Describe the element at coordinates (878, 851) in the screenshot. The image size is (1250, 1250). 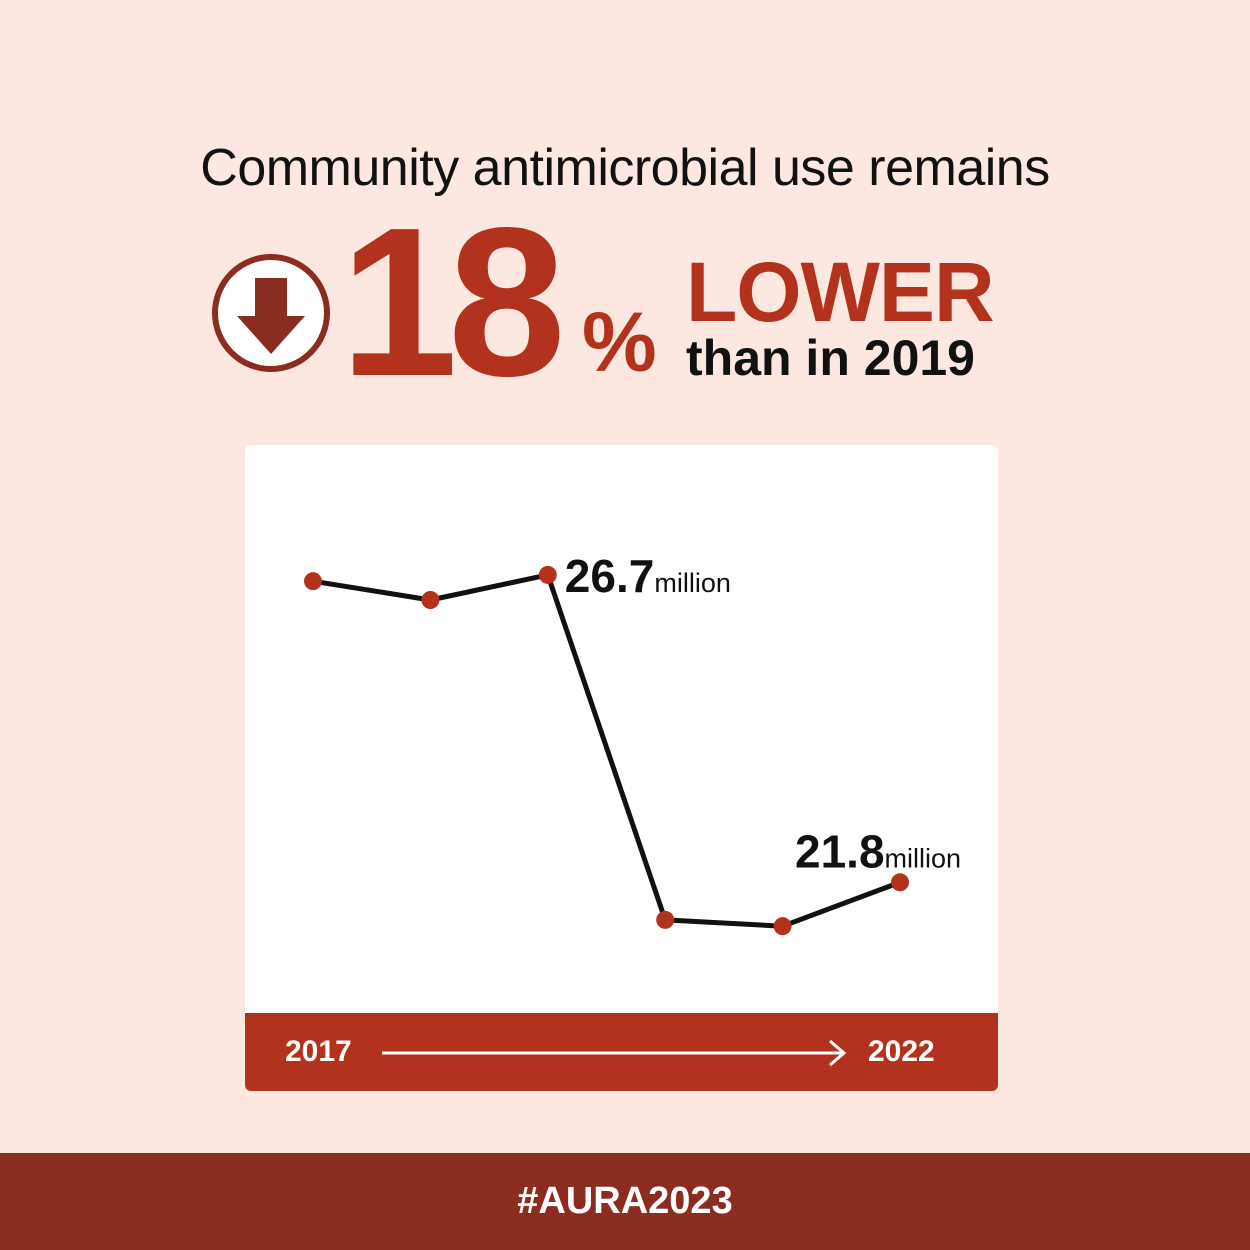
I see `data-label-2022: 21.8million` at that location.